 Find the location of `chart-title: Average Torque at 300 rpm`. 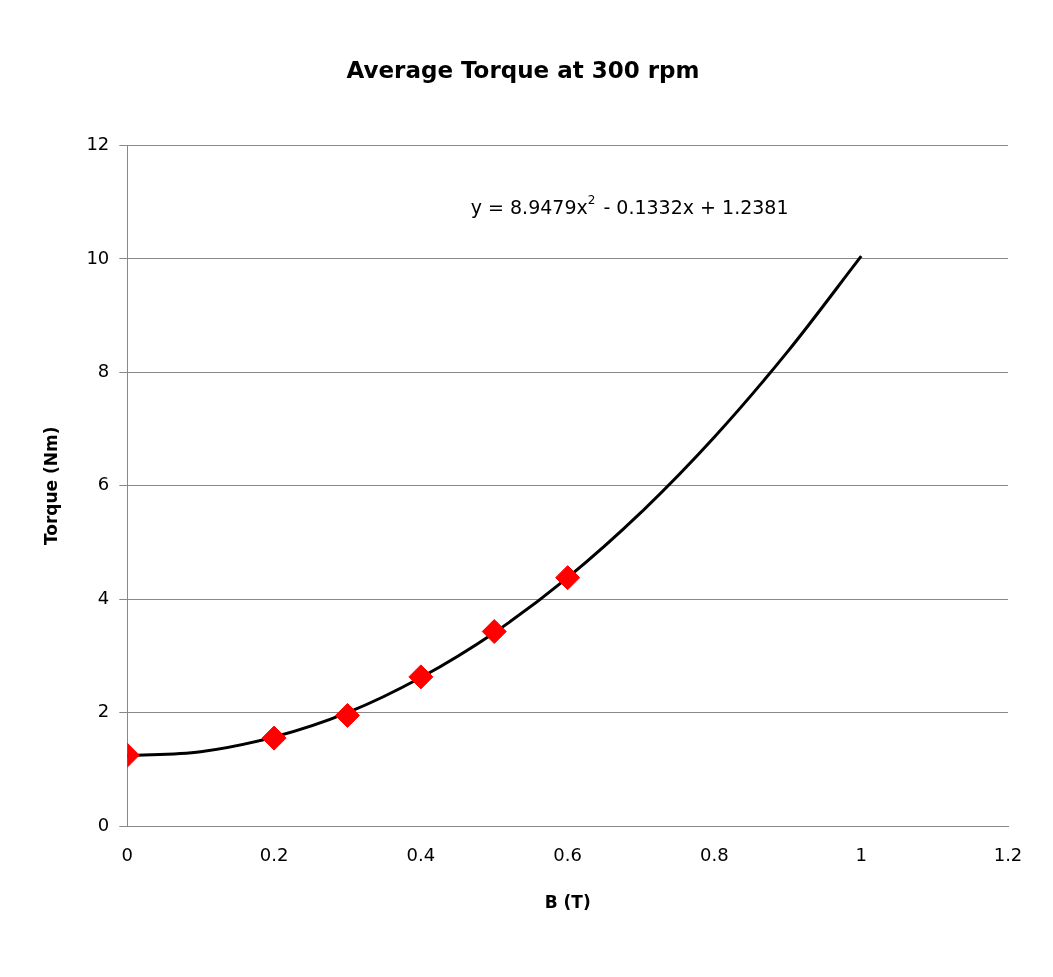

chart-title: Average Torque at 300 rpm is located at coordinates (523, 69).